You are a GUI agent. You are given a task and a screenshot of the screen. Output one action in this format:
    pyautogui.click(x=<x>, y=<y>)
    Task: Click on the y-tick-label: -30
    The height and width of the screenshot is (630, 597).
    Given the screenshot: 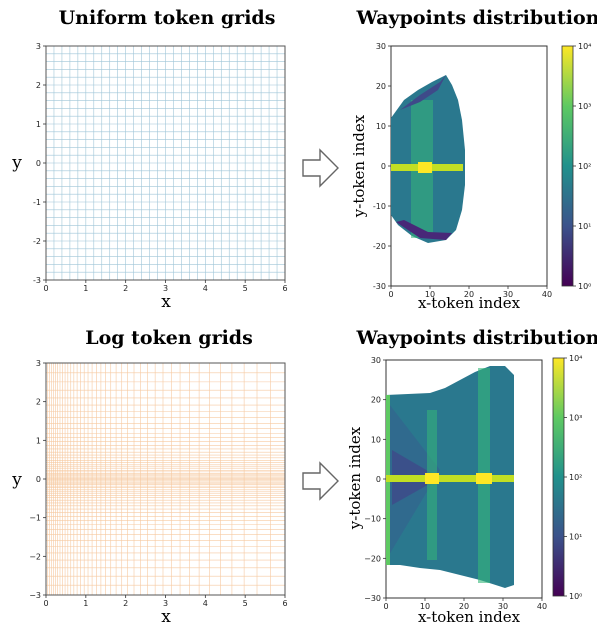 What is the action you would take?
    pyautogui.click(x=379, y=286)
    